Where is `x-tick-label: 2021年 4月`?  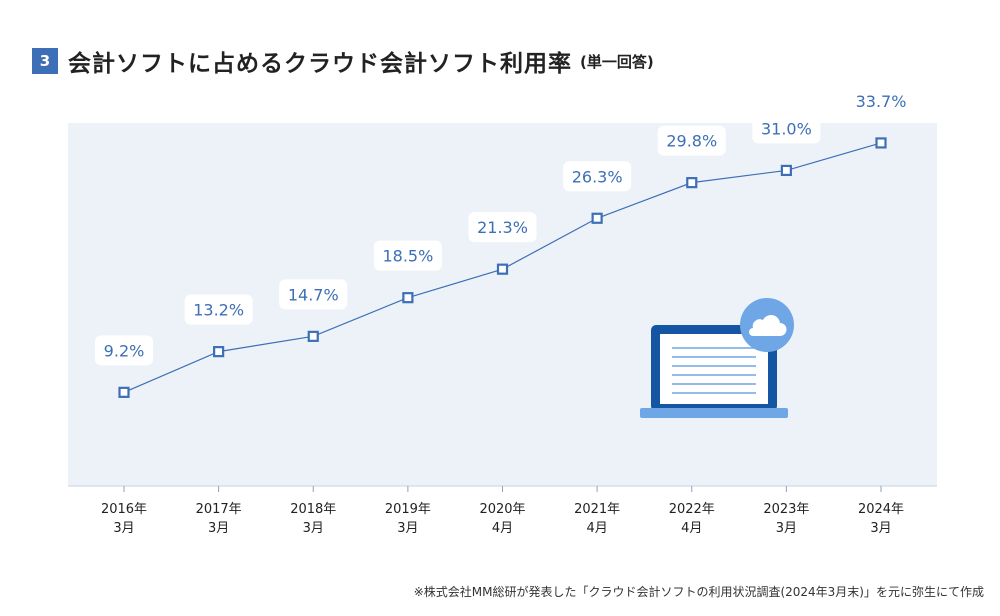 x-tick-label: 2021年 4月 is located at coordinates (597, 519).